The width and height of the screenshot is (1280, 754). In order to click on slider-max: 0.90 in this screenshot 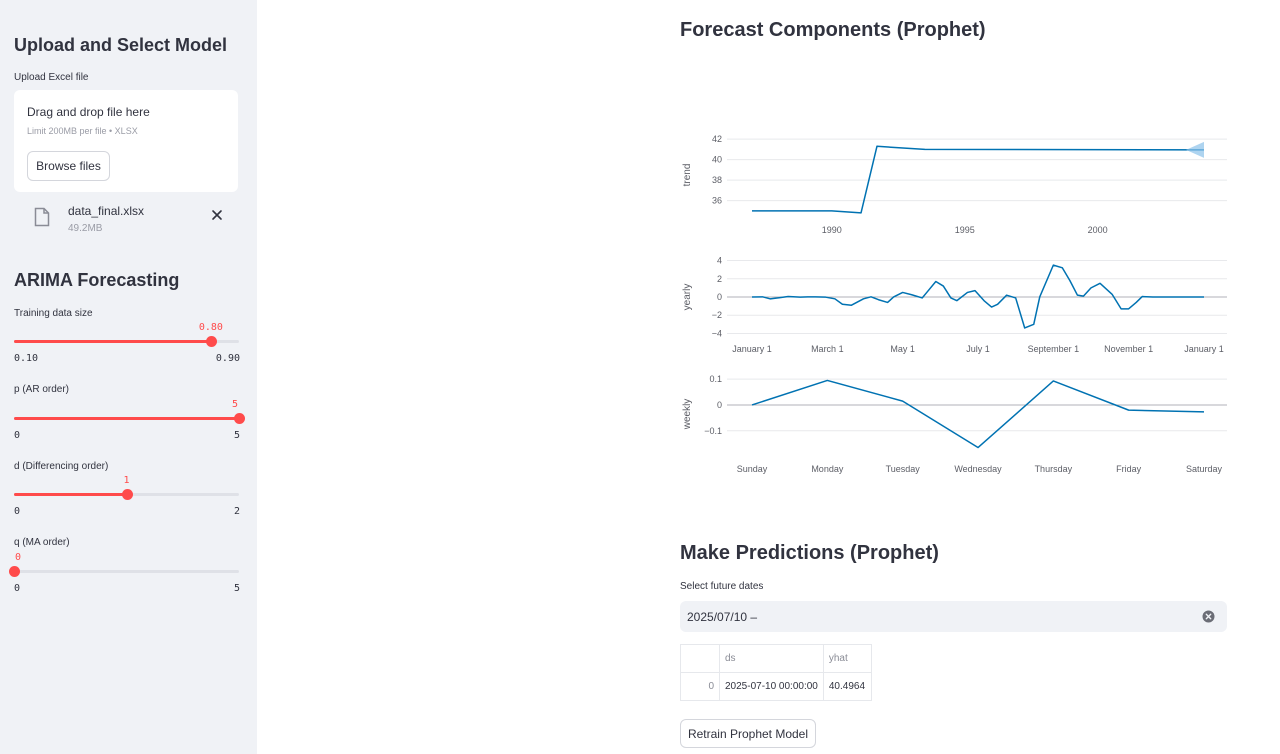, I will do `click(227, 358)`.